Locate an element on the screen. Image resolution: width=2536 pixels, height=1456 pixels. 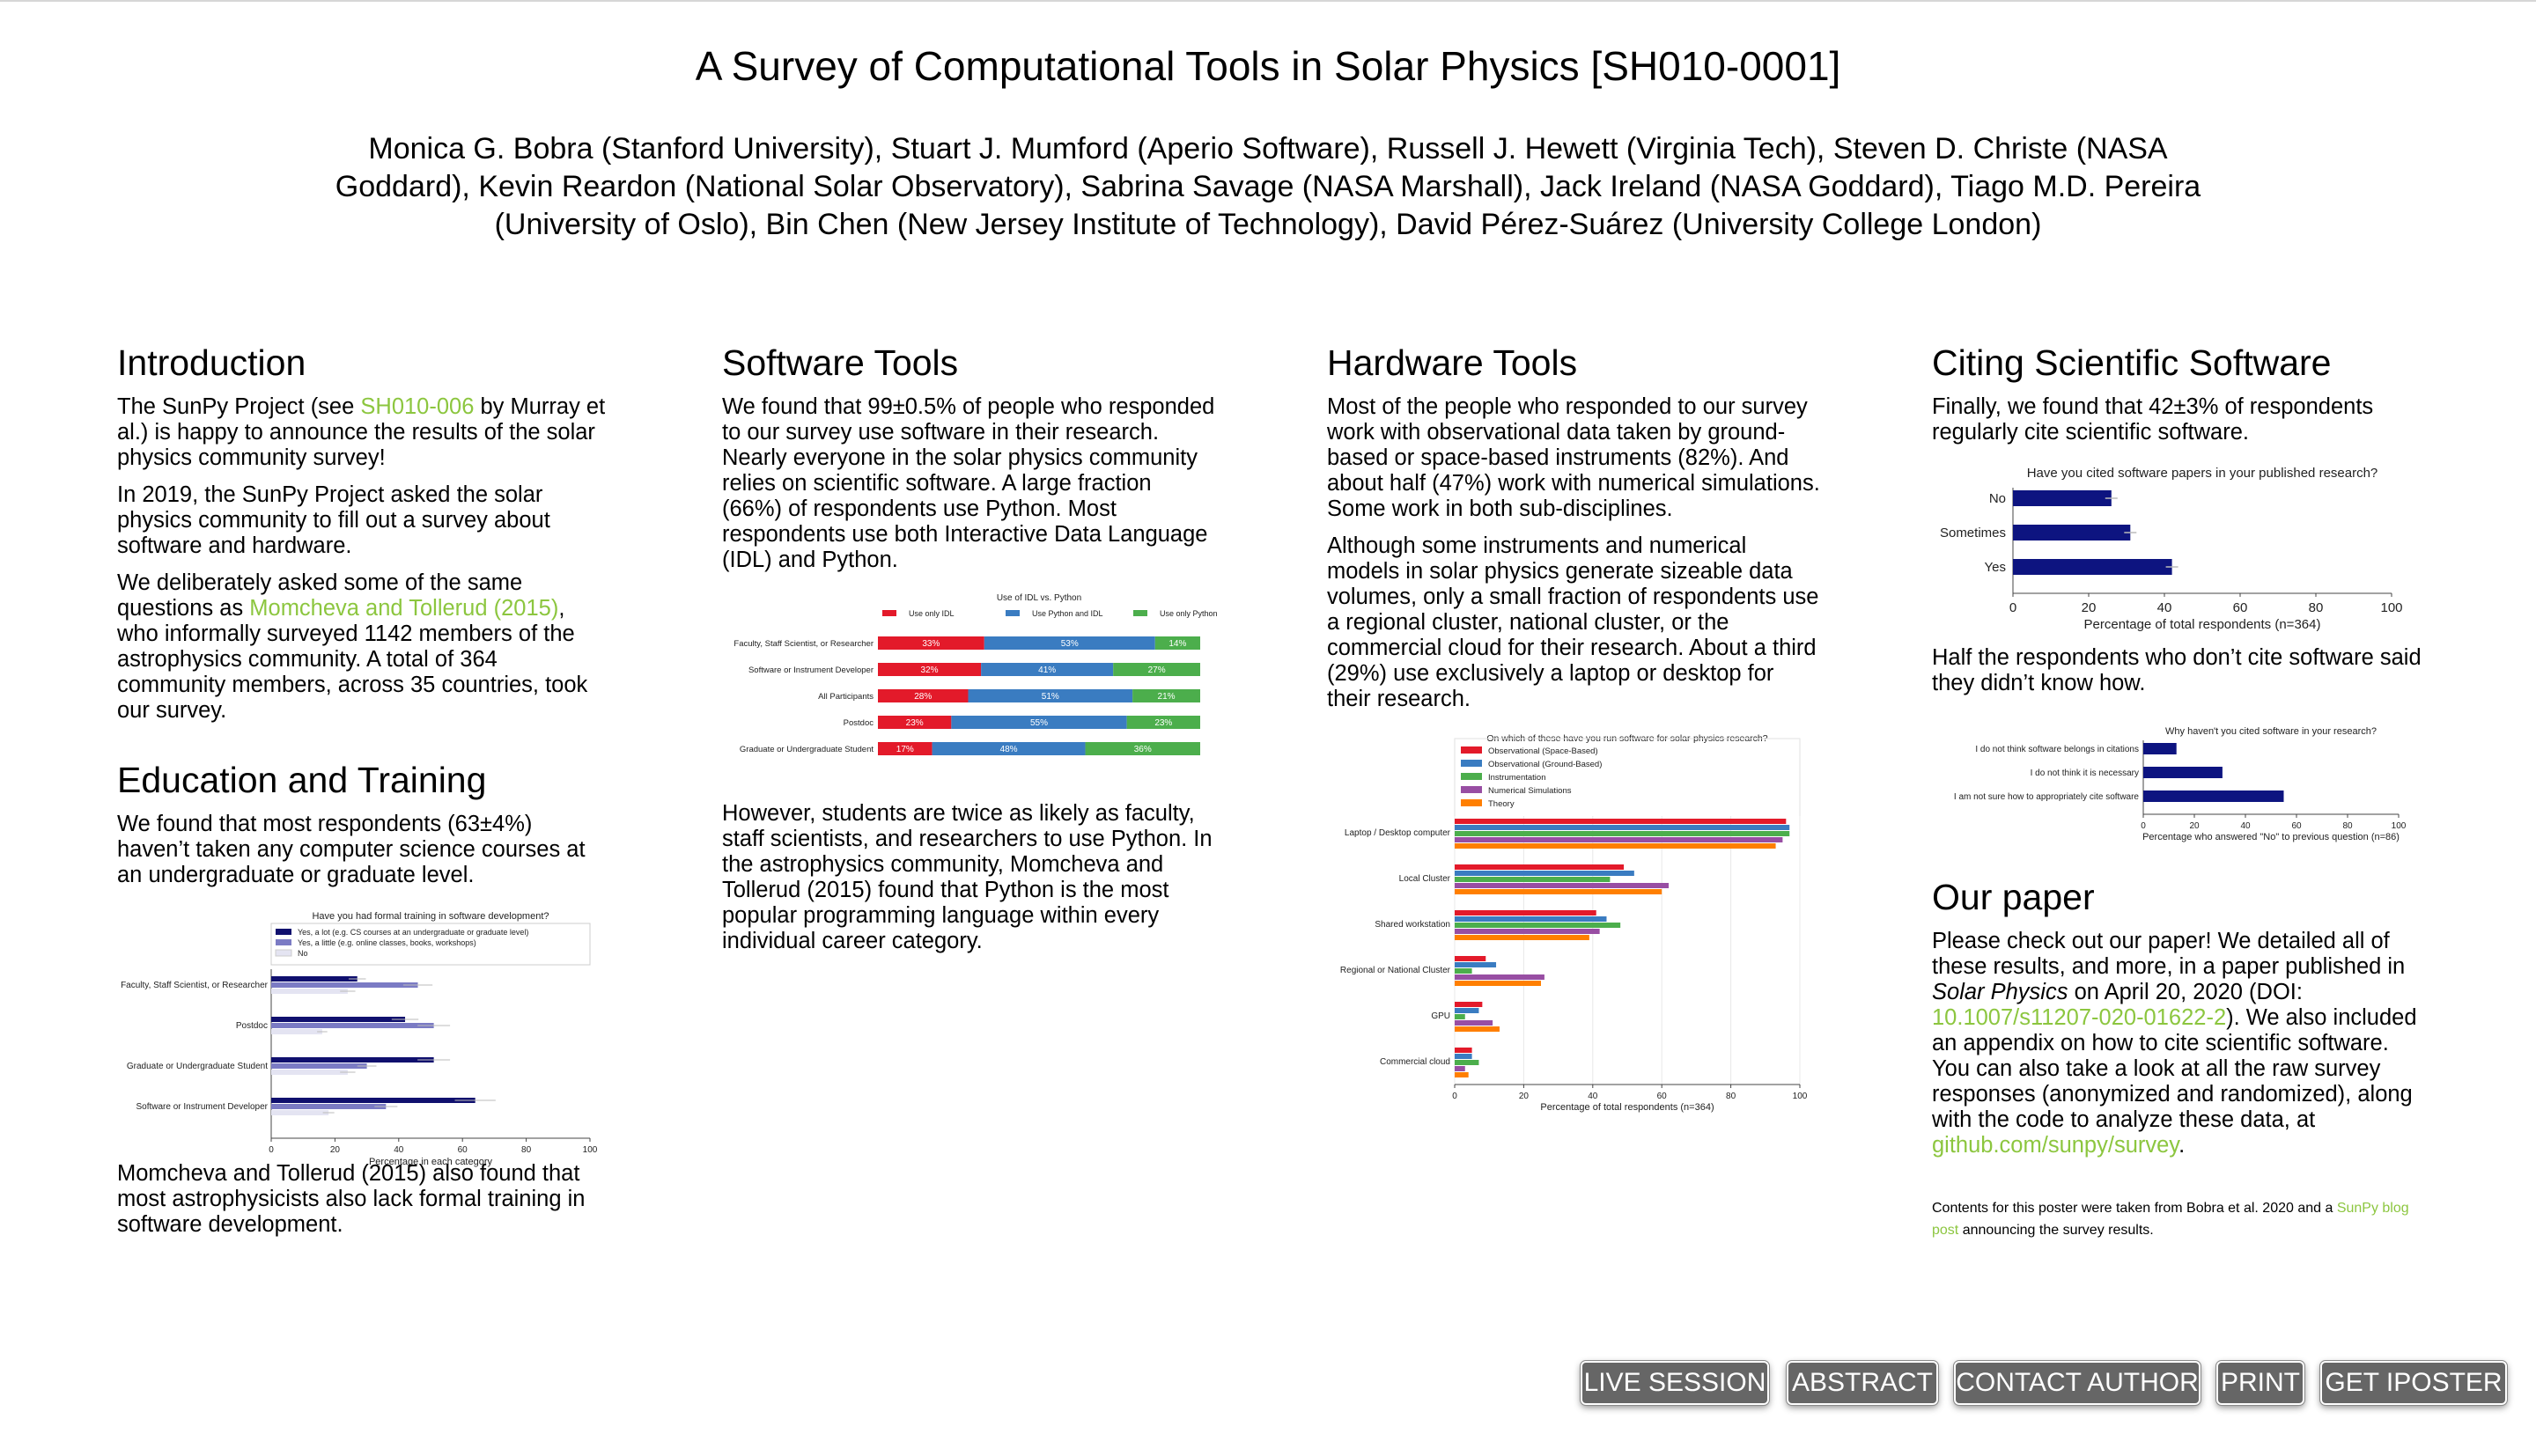
print-button: PRINT is located at coordinates (2260, 1383).